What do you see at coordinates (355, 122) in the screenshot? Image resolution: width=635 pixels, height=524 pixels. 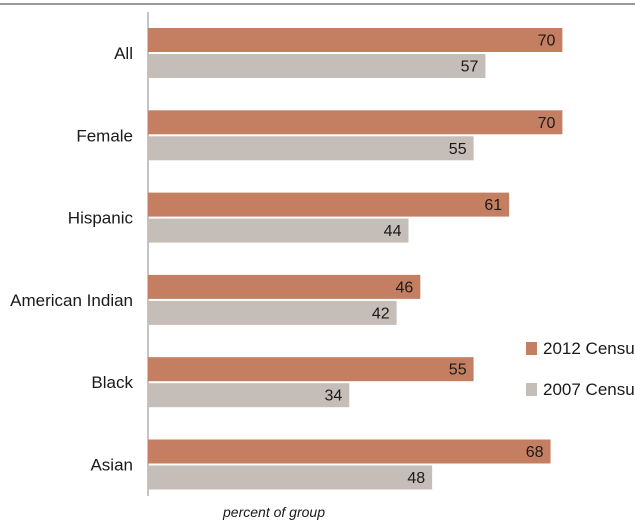 I see `bar-female-2012-census` at bounding box center [355, 122].